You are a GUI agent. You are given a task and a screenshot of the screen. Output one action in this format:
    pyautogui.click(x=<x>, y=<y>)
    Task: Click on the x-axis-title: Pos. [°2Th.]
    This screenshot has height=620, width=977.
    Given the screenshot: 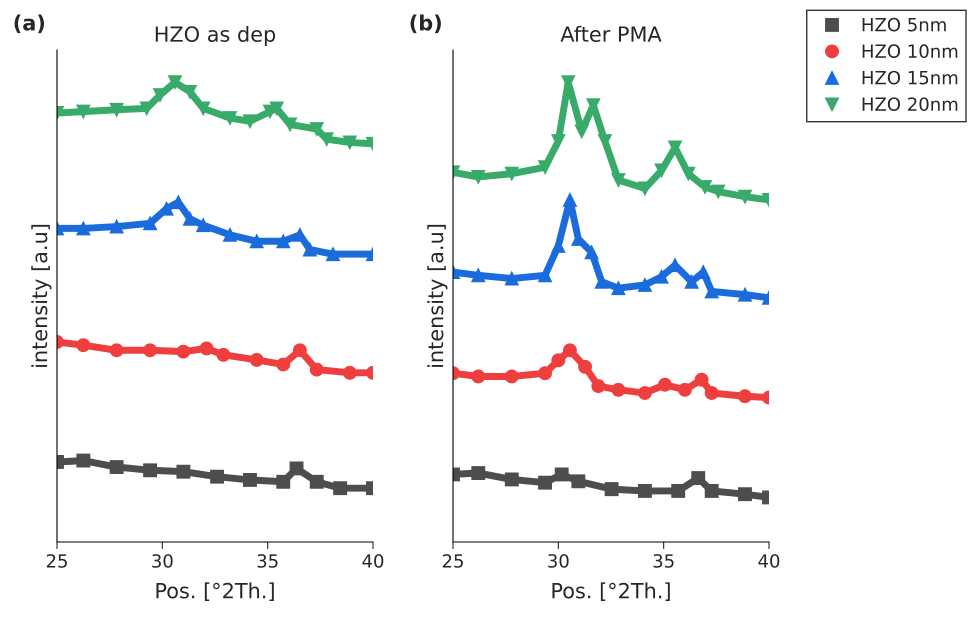 What is the action you would take?
    pyautogui.click(x=611, y=591)
    